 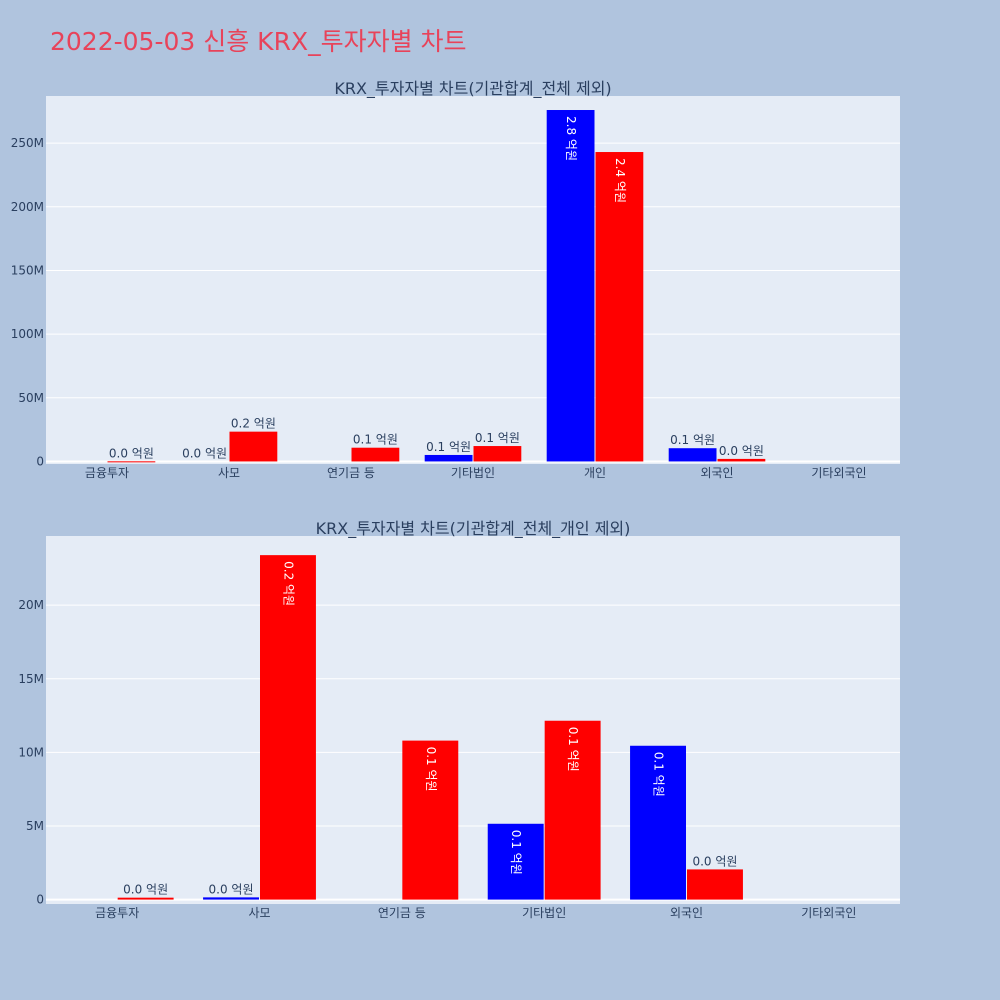 What do you see at coordinates (27, 207) in the screenshot?
I see `y-tick-label: 200M` at bounding box center [27, 207].